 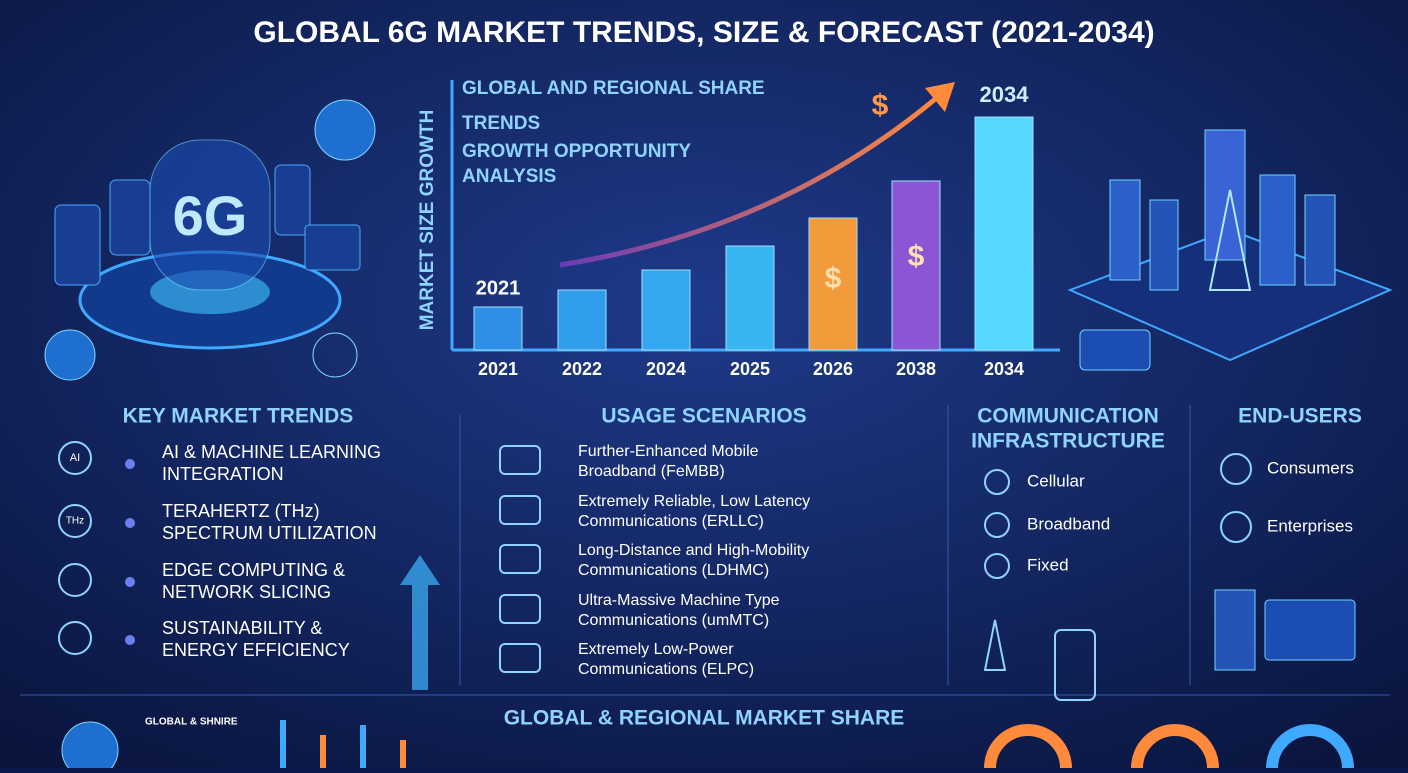 What do you see at coordinates (246, 592) in the screenshot?
I see `trend-text: NETWORK SLICING` at bounding box center [246, 592].